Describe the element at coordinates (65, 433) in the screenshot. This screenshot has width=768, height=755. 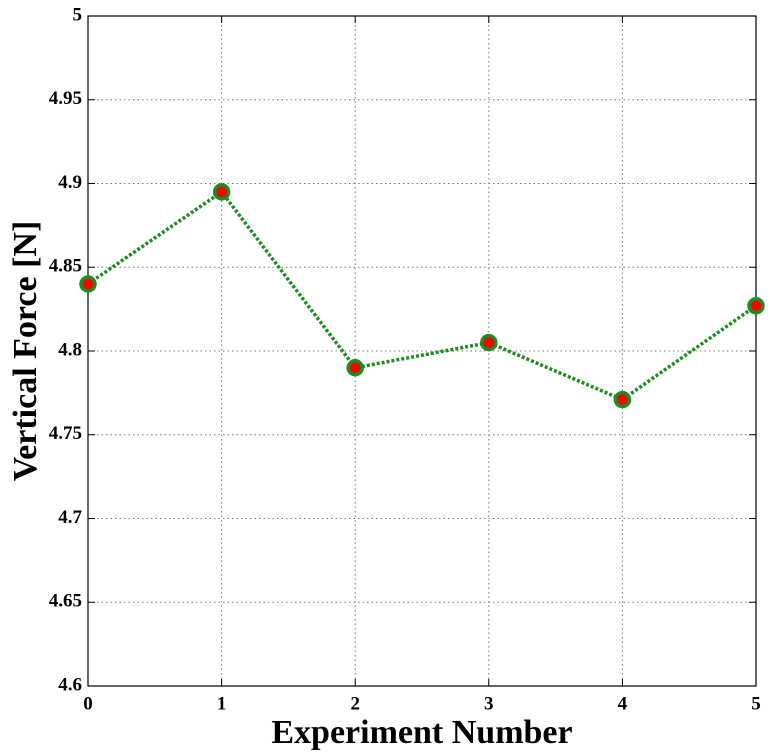
I see `y-tick-label: 4.75` at that location.